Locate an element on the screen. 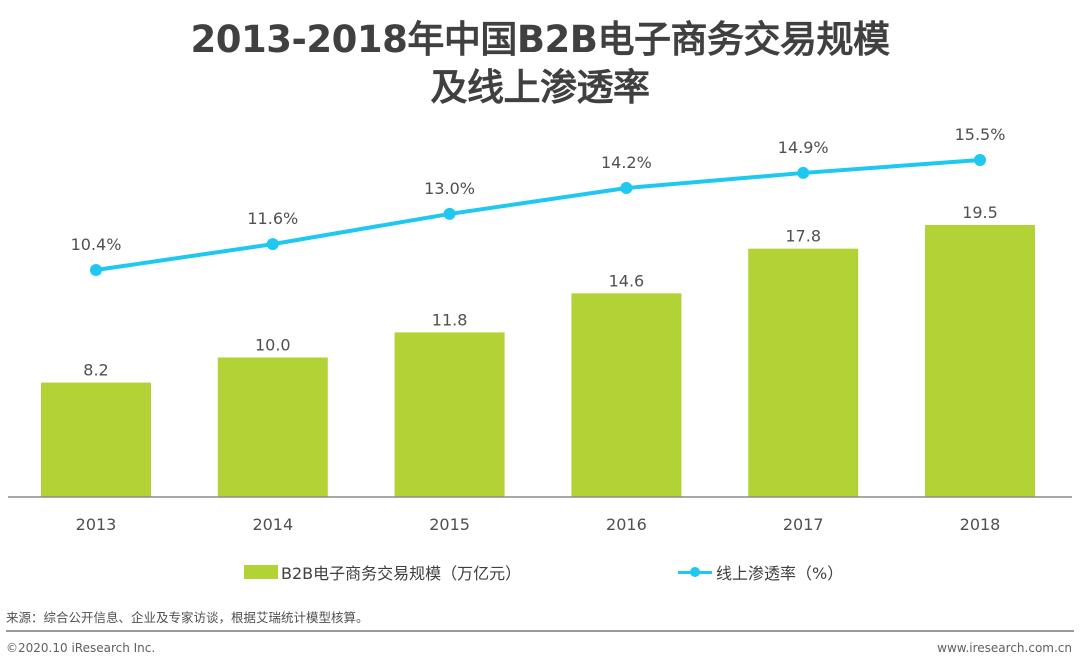 The image size is (1080, 667). bar-value-label: 10.0 is located at coordinates (273, 345).